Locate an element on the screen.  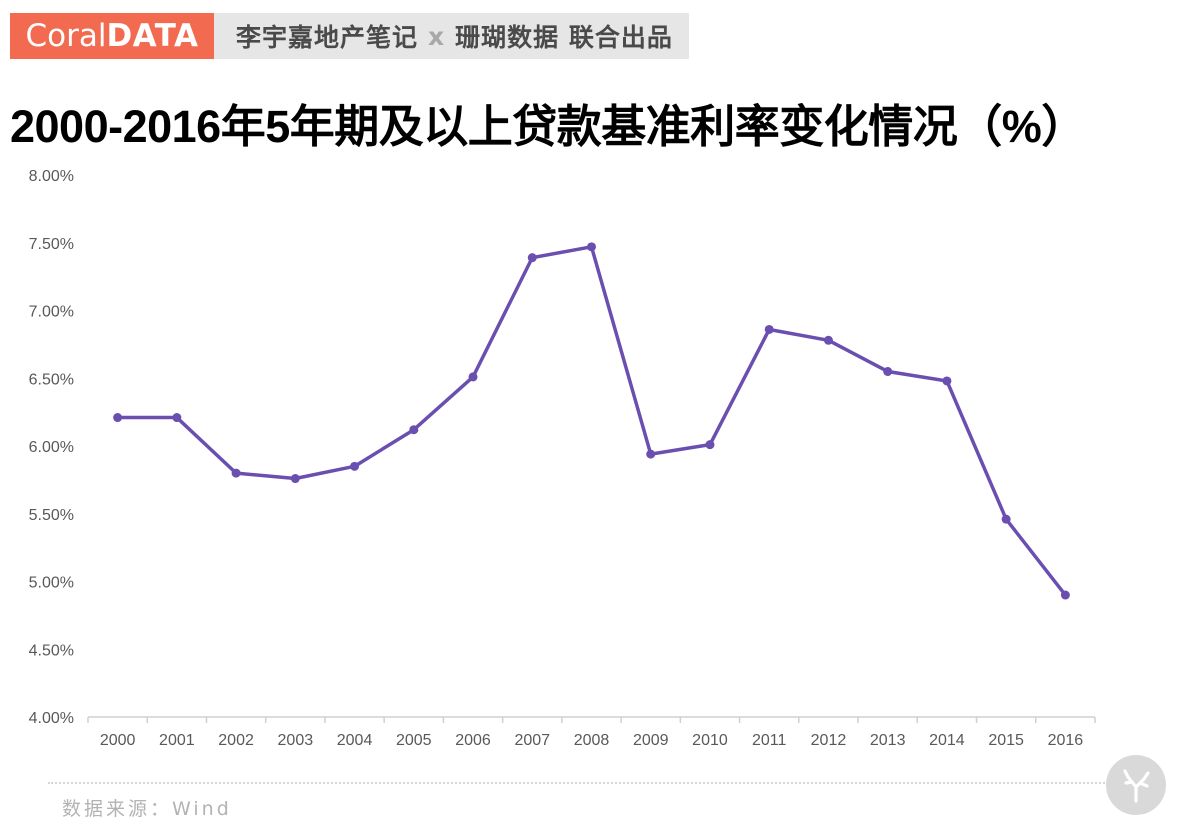
x-tick-label: 2015 is located at coordinates (1006, 740).